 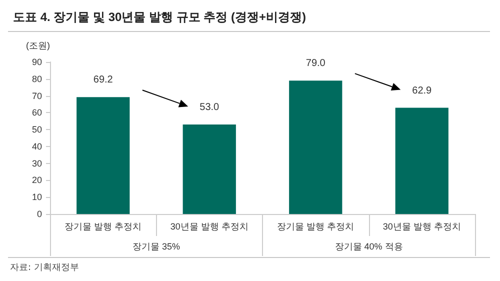 What do you see at coordinates (39, 214) in the screenshot?
I see `y-tick-label: 0` at bounding box center [39, 214].